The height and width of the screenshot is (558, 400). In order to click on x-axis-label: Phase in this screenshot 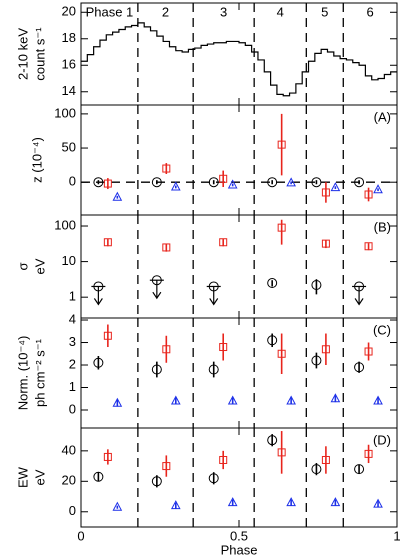, I will do `click(239, 549)`.